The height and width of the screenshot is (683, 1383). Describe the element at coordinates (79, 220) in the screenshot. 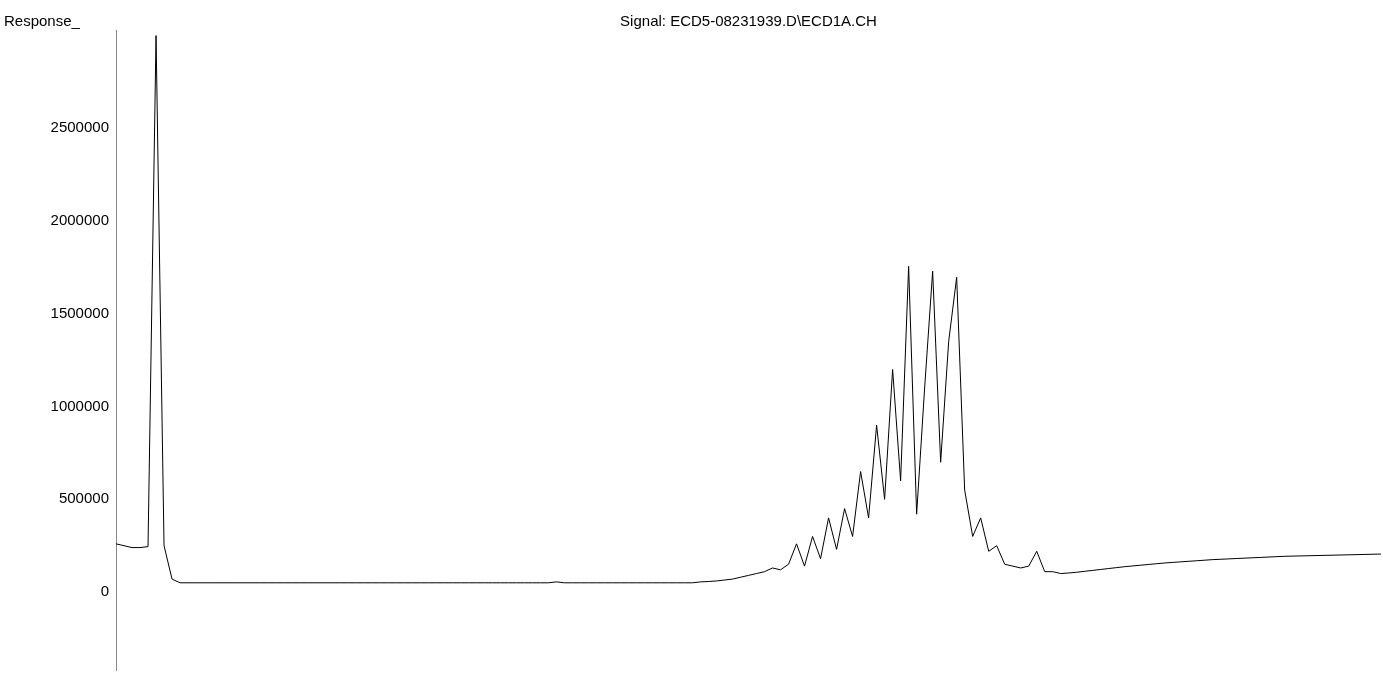

I see `y-tick-label: 2000000` at that location.